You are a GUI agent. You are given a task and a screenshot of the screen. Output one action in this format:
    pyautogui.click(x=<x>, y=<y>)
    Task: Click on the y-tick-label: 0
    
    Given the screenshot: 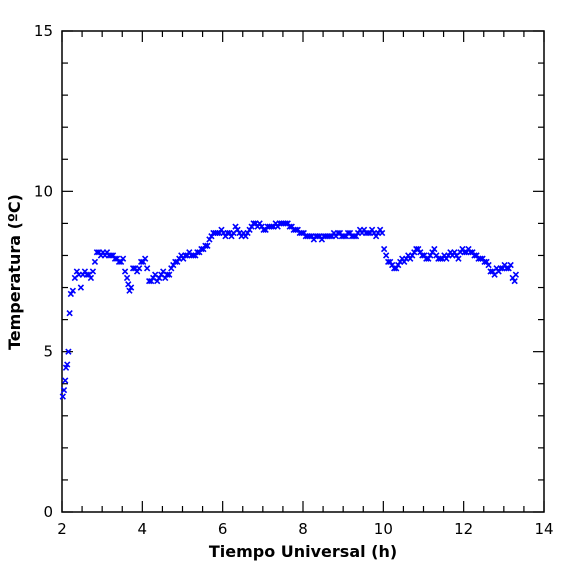 What is the action you would take?
    pyautogui.click(x=48, y=512)
    